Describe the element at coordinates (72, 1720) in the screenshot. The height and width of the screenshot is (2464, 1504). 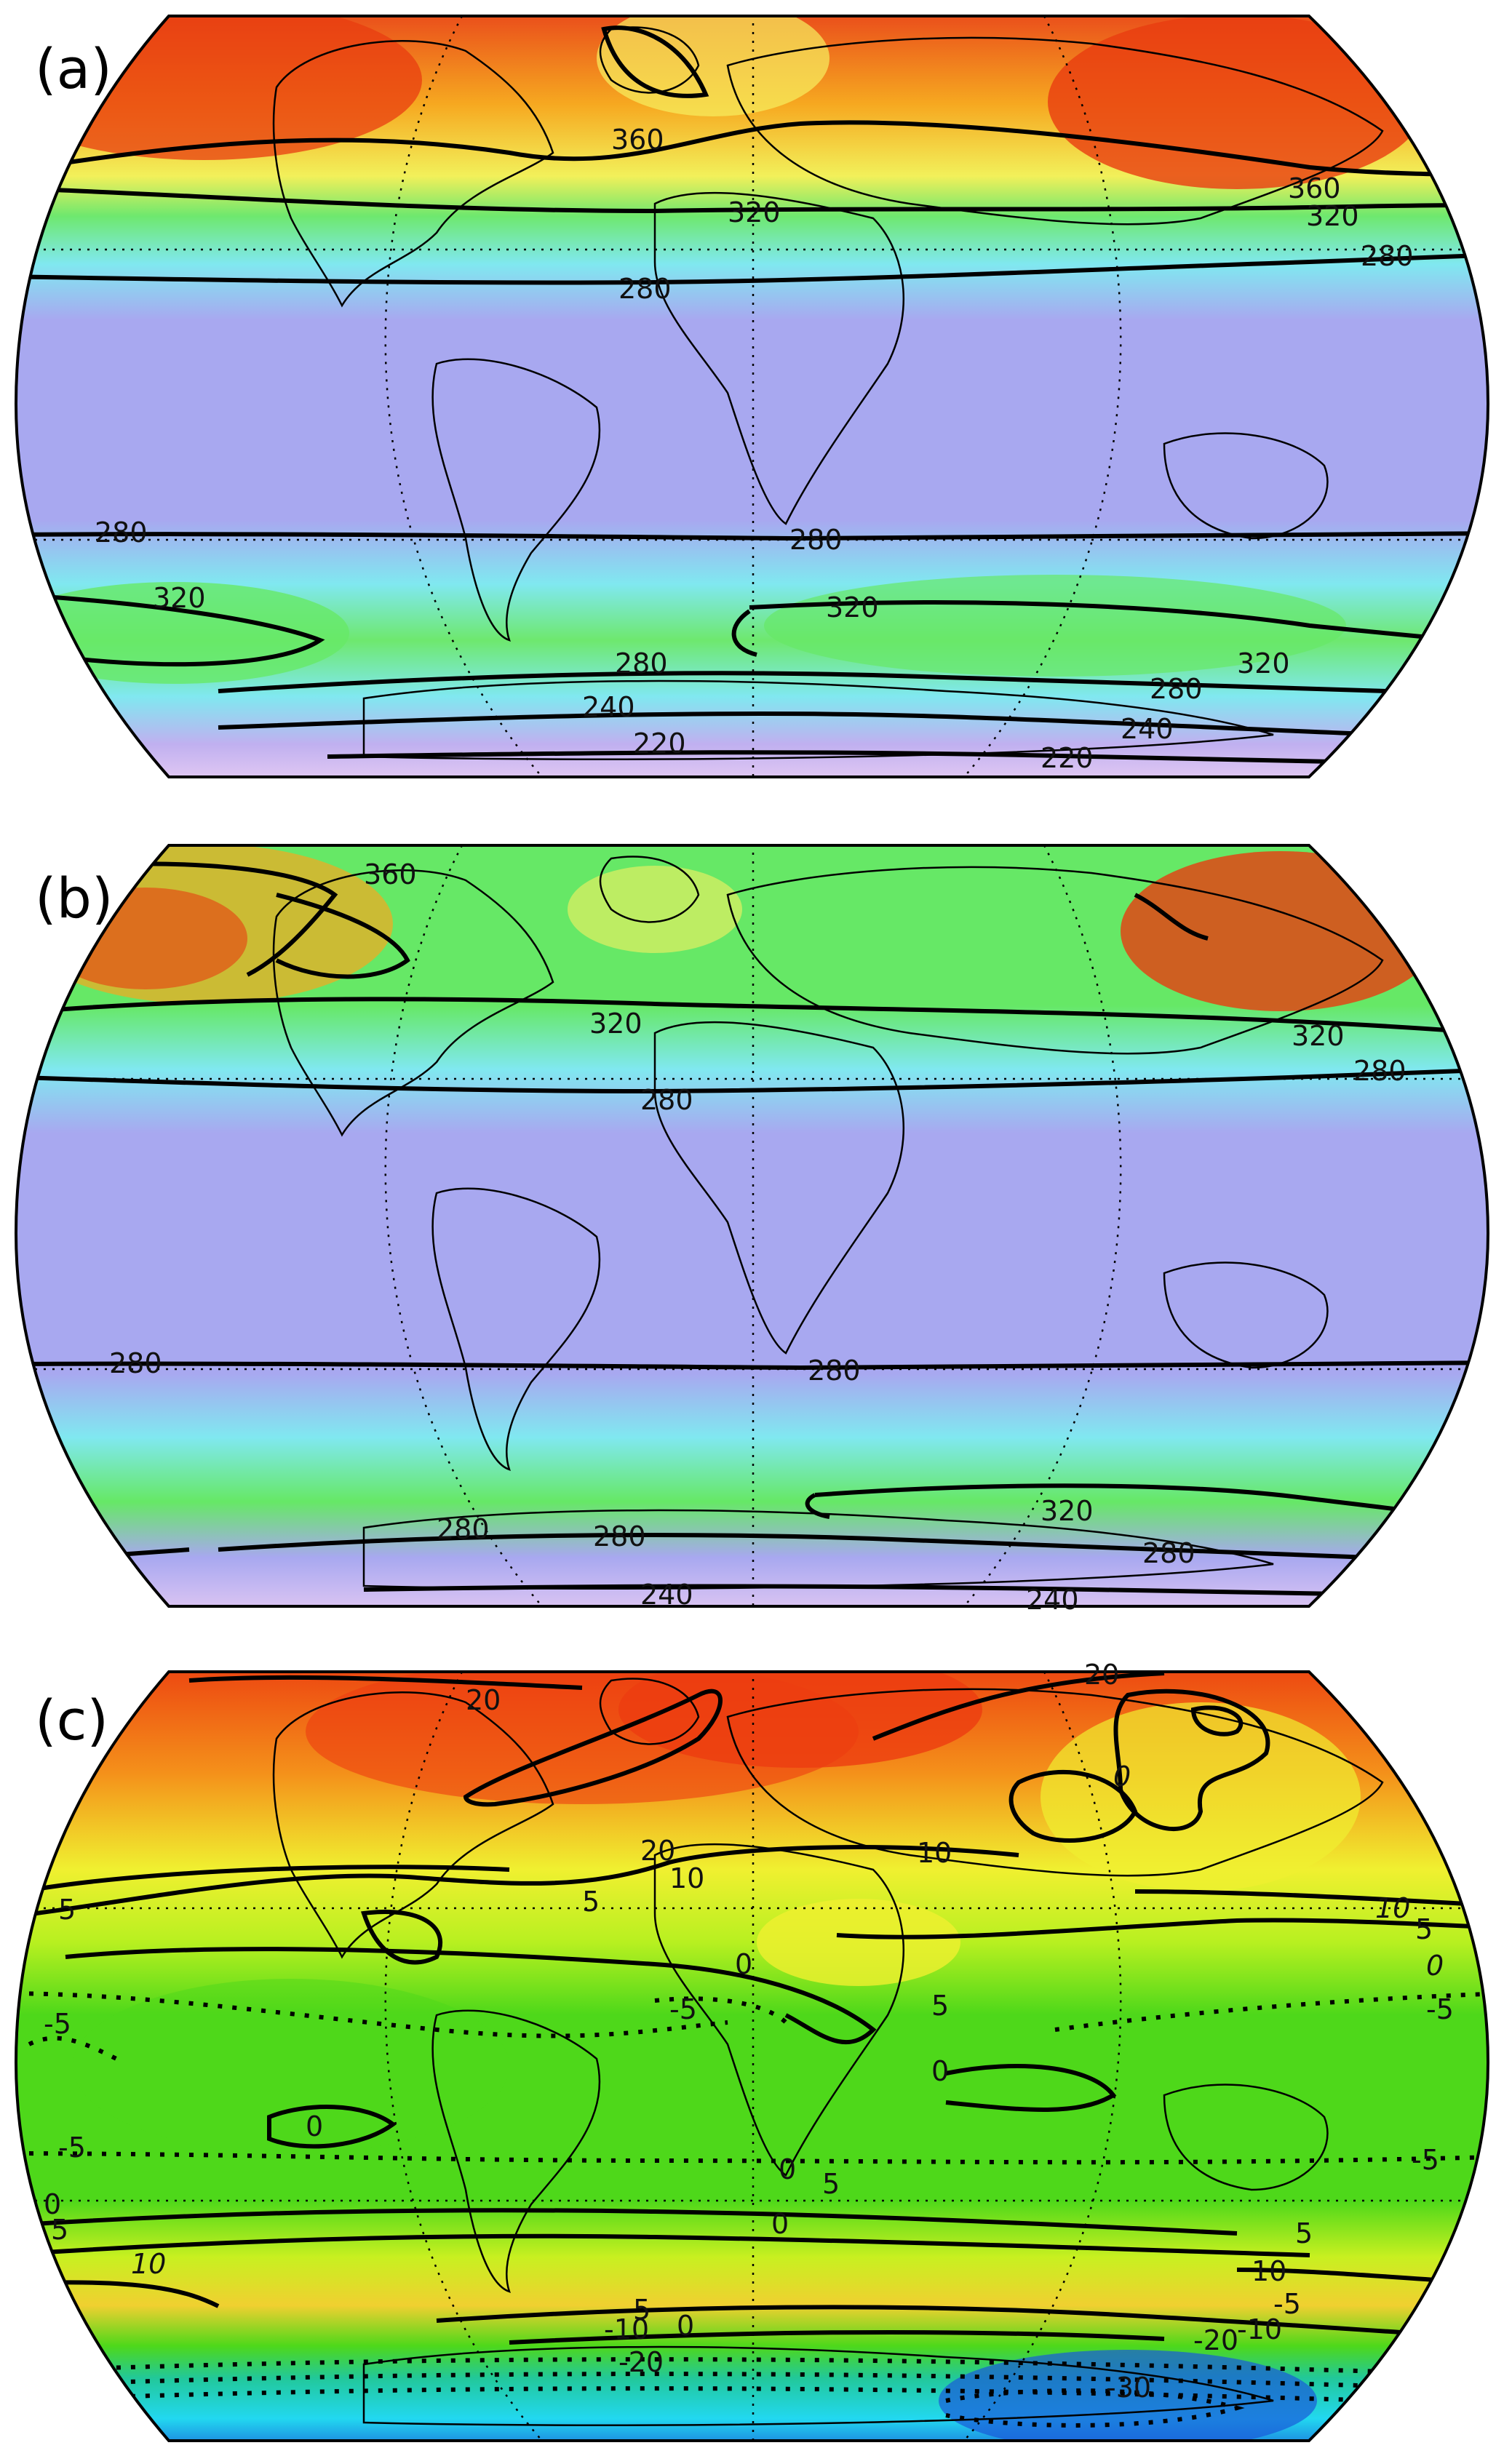
I see `panel-label: (c)` at that location.